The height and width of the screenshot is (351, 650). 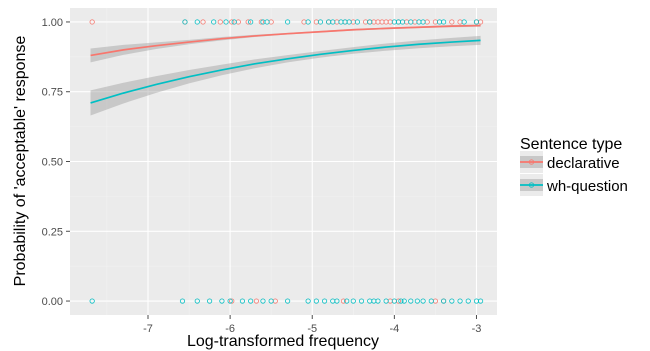 What do you see at coordinates (230, 329) in the screenshot?
I see `x-tick-label: -6` at bounding box center [230, 329].